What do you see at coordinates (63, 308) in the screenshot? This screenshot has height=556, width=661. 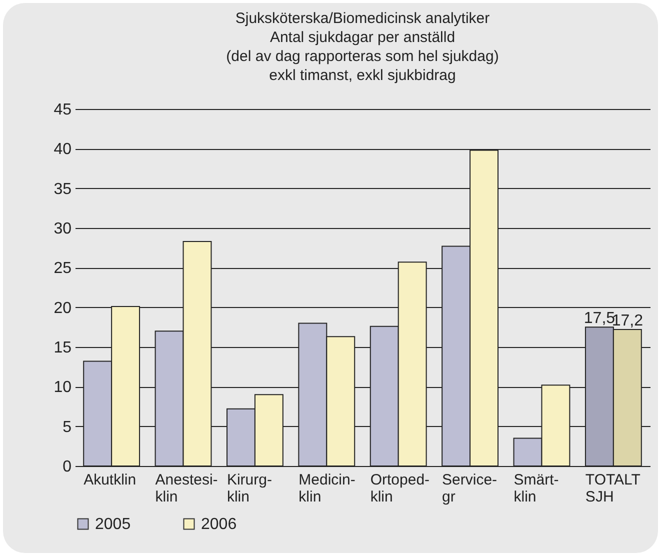 I see `y-tick-label: 20` at bounding box center [63, 308].